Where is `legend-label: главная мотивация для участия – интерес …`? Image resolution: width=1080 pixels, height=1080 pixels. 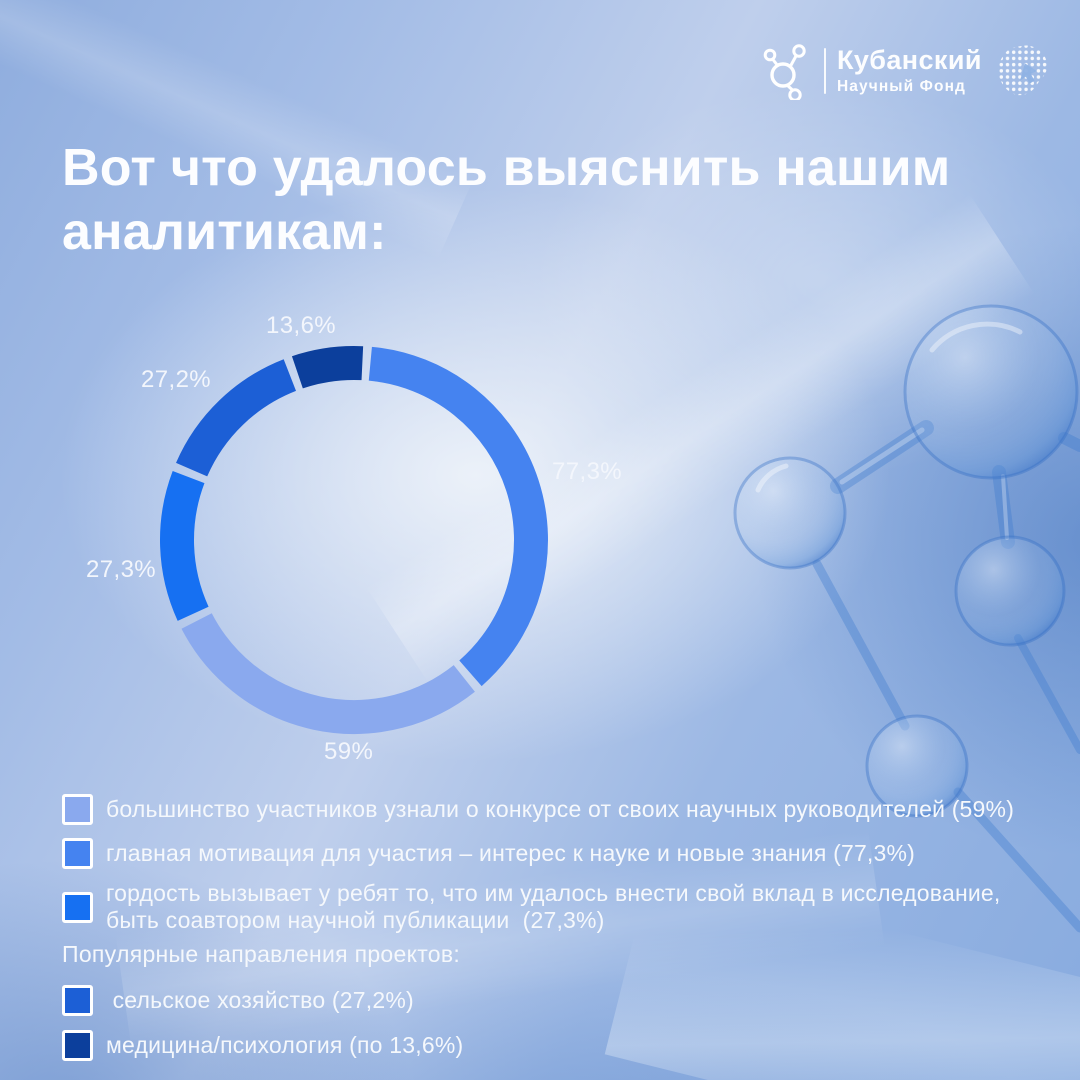 legend-label: главная мотивация для участия – интерес … is located at coordinates (511, 852).